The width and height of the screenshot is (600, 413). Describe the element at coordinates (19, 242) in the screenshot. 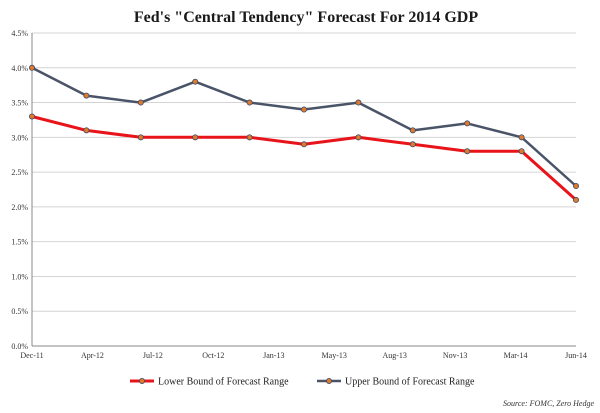

I see `y-tick-label: 1.5%` at that location.